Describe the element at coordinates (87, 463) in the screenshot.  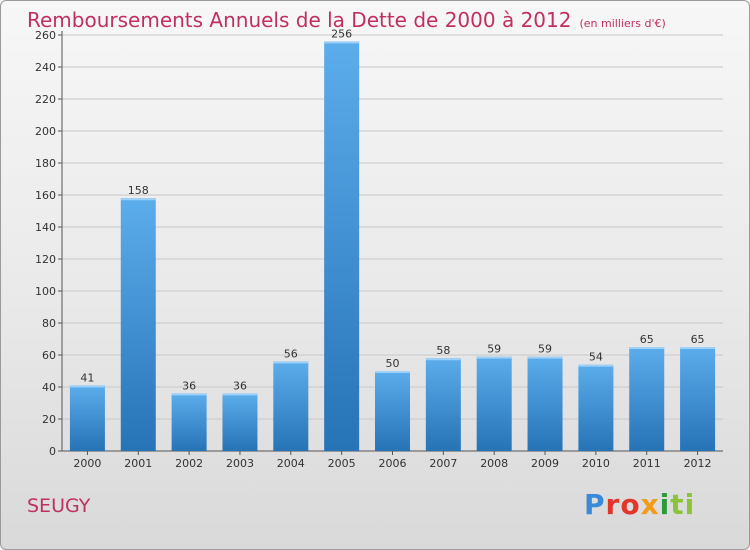
I see `x-tick-label: 2000` at that location.